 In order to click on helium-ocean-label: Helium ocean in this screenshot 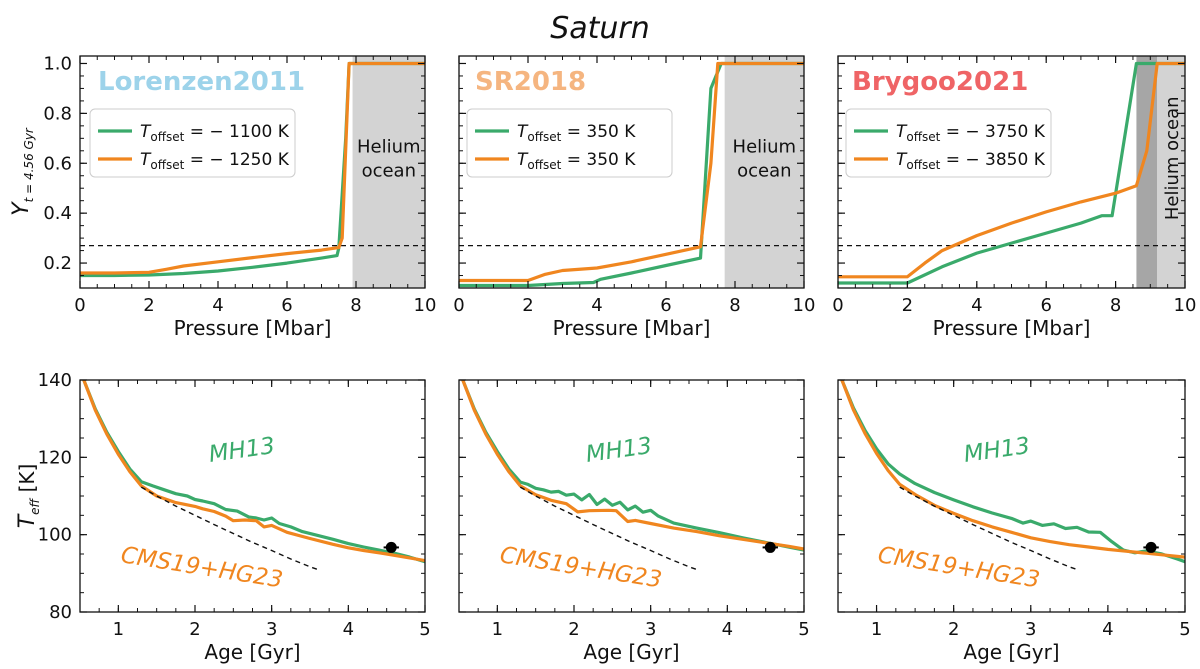, I will do `click(1172, 158)`.